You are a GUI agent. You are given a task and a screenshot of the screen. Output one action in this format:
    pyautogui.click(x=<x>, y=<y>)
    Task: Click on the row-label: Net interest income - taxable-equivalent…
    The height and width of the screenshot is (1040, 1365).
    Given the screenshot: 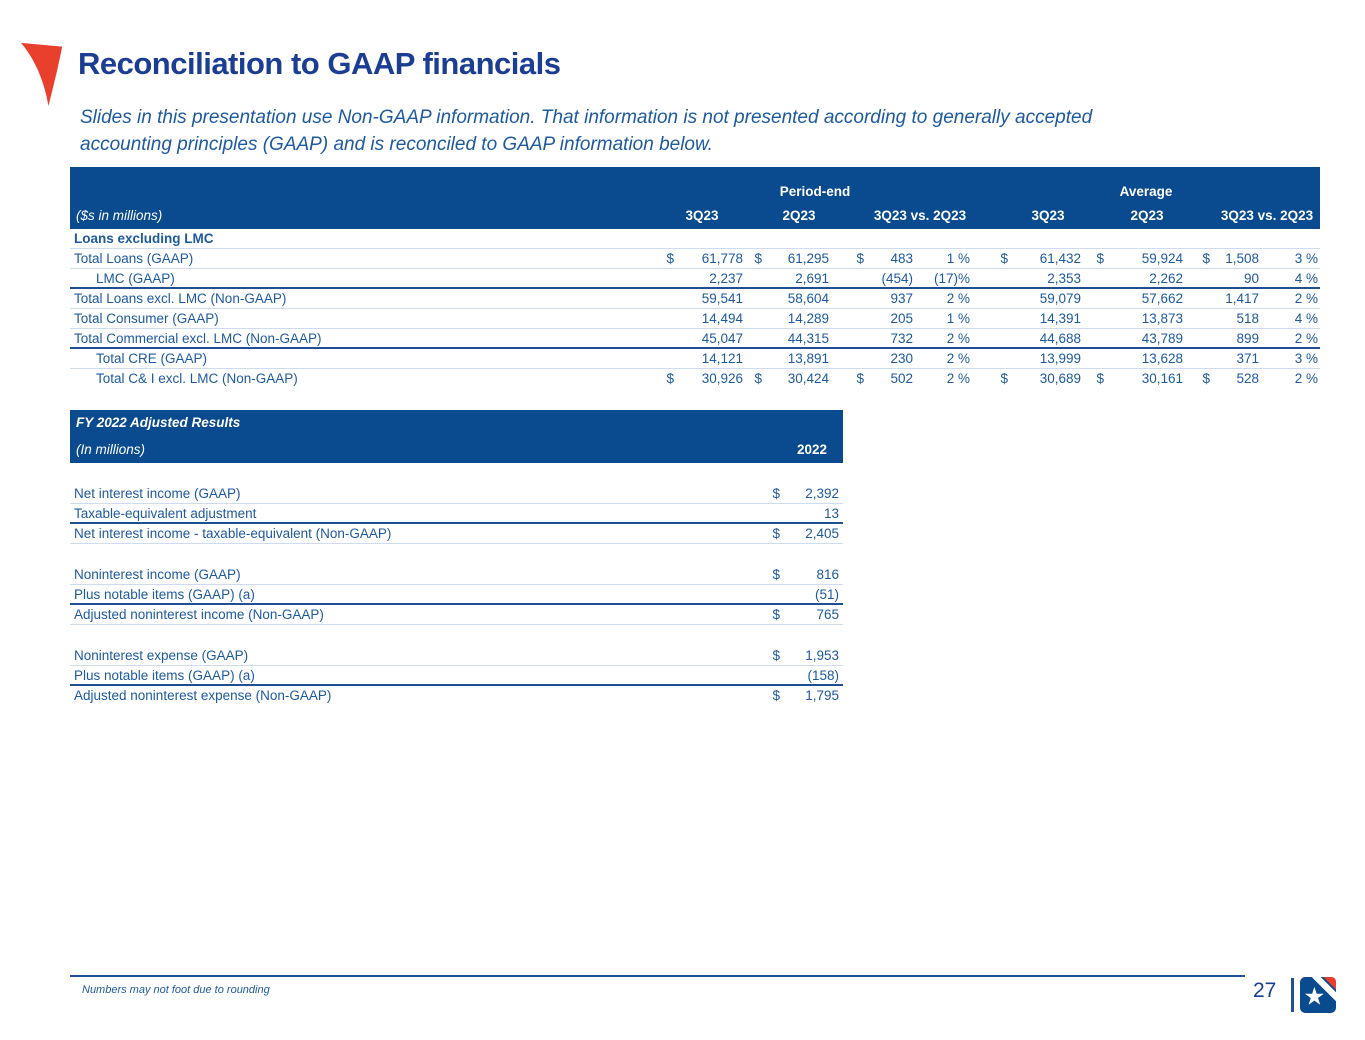 What is the action you would take?
    pyautogui.click(x=233, y=533)
    